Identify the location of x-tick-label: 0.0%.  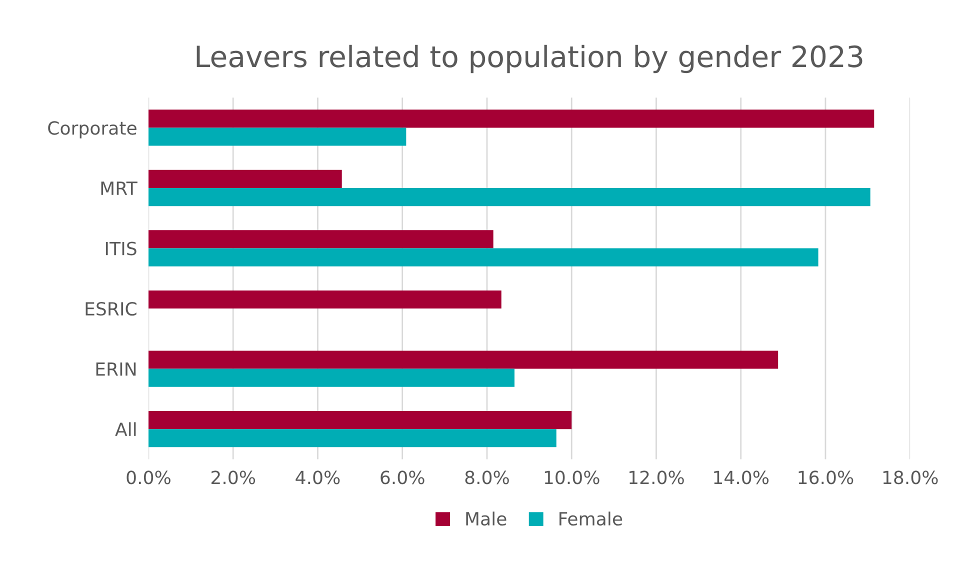
(148, 477).